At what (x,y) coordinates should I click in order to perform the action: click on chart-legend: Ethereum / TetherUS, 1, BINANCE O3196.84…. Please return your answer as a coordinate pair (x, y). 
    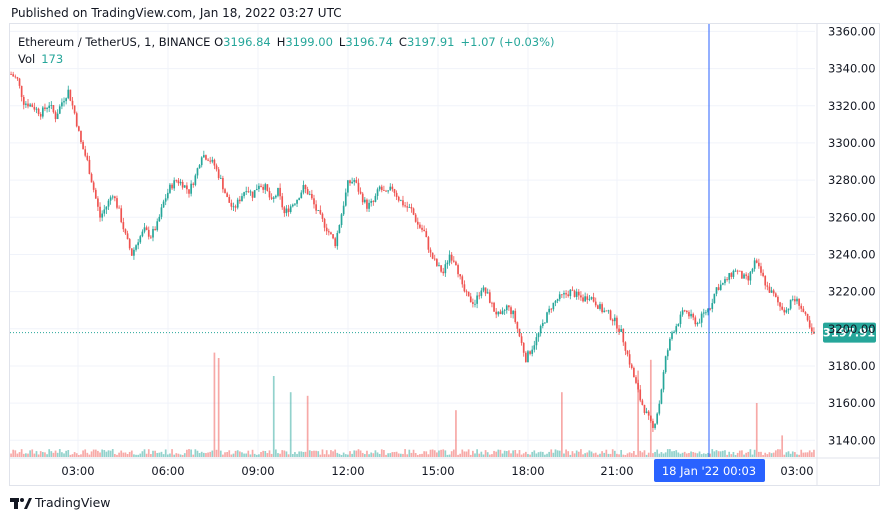
    Looking at the image, I should click on (289, 51).